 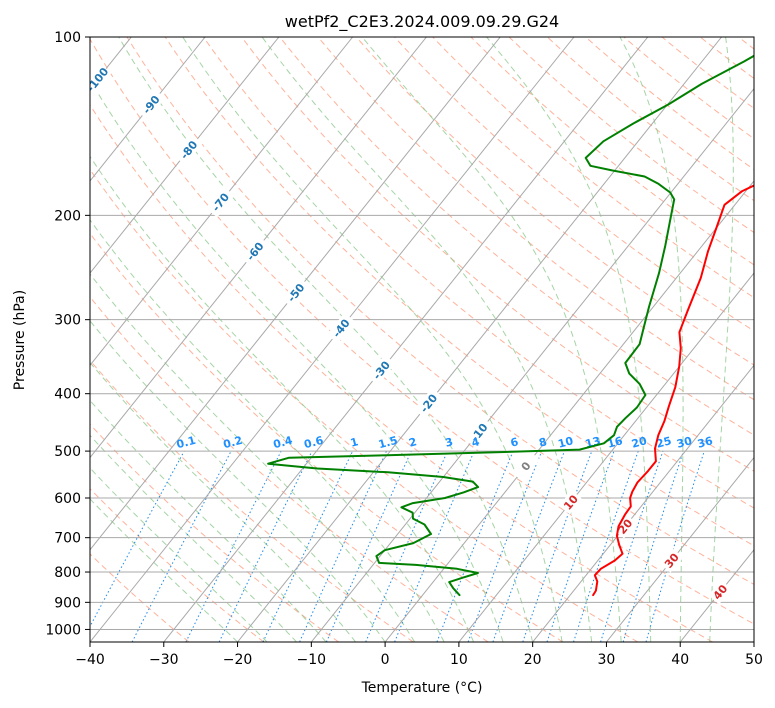 I want to click on x-tick-label: −30, so click(x=164, y=660).